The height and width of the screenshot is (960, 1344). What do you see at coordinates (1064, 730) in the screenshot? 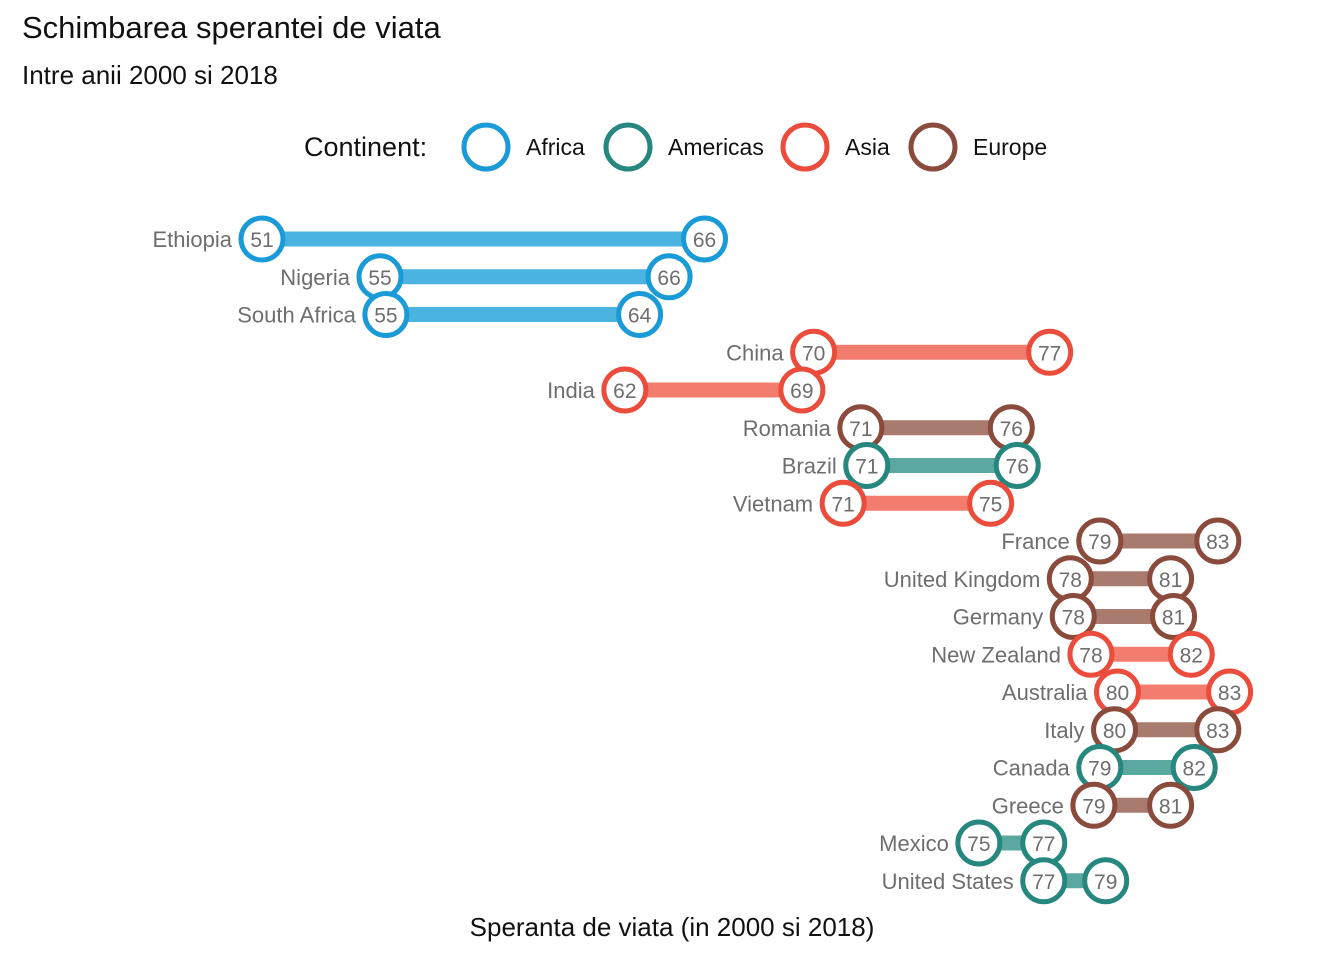
I see `country-label: Italy` at bounding box center [1064, 730].